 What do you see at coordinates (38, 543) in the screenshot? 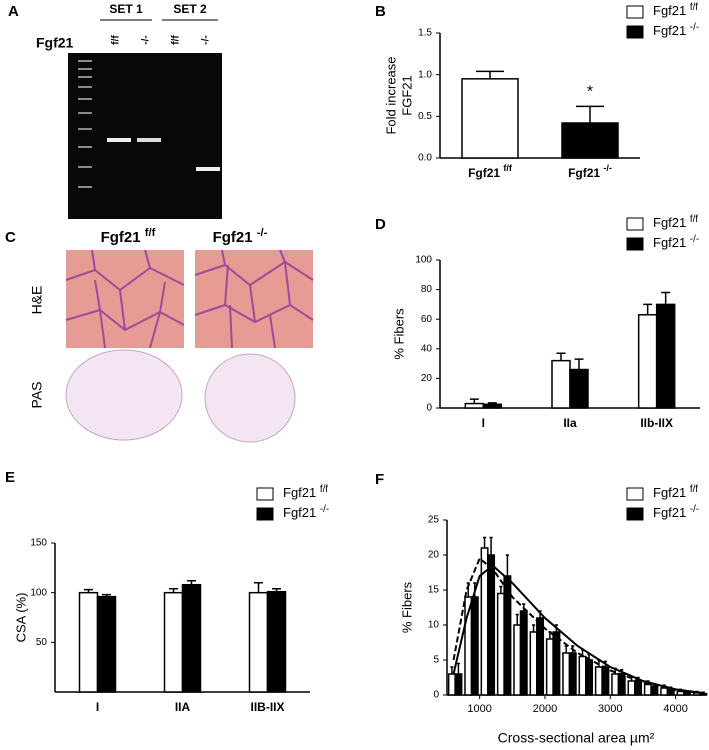
I see `y-tick-label: 150` at bounding box center [38, 543].